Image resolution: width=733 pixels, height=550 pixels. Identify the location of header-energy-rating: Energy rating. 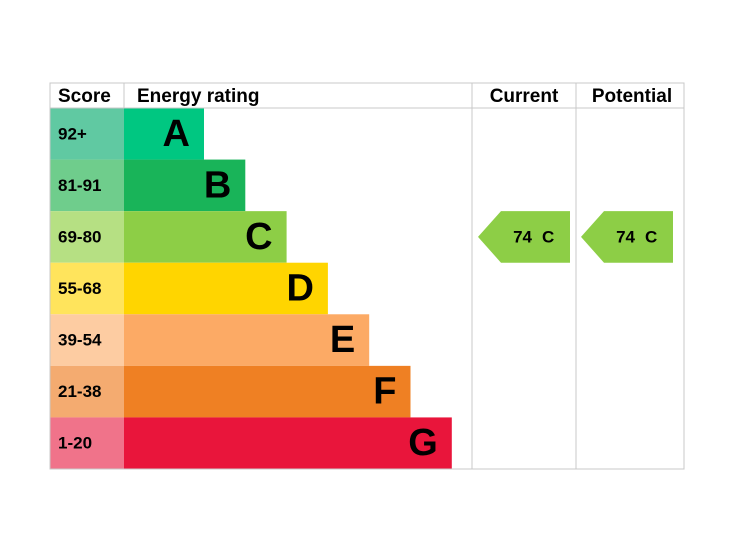
(198, 96).